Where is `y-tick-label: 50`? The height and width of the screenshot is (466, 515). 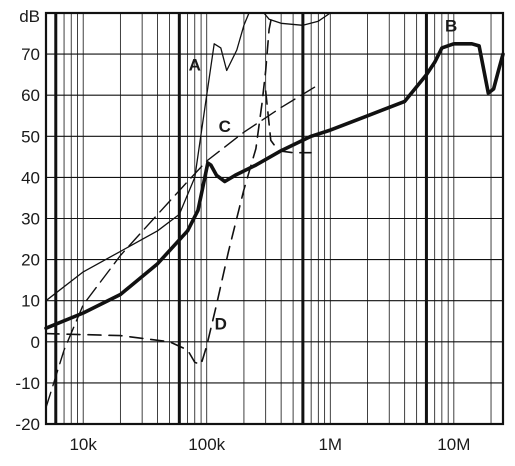
y-tick-label: 50 is located at coordinates (30, 136).